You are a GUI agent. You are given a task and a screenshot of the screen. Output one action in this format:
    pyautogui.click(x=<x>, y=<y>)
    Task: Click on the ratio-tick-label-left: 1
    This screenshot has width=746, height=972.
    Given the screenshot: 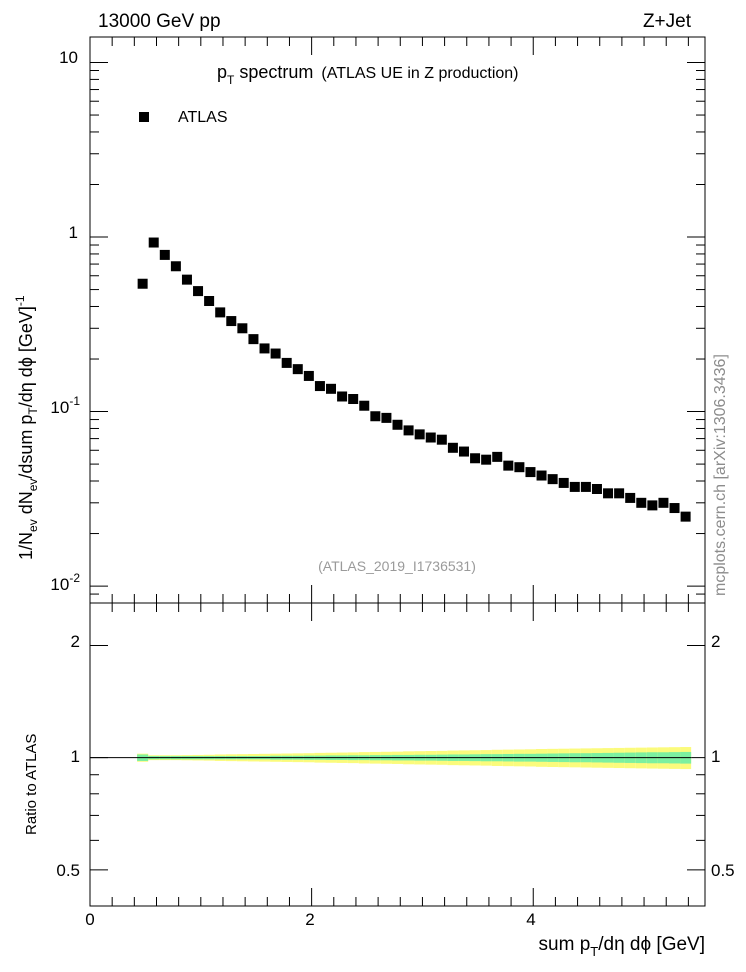 What is the action you would take?
    pyautogui.click(x=75, y=756)
    